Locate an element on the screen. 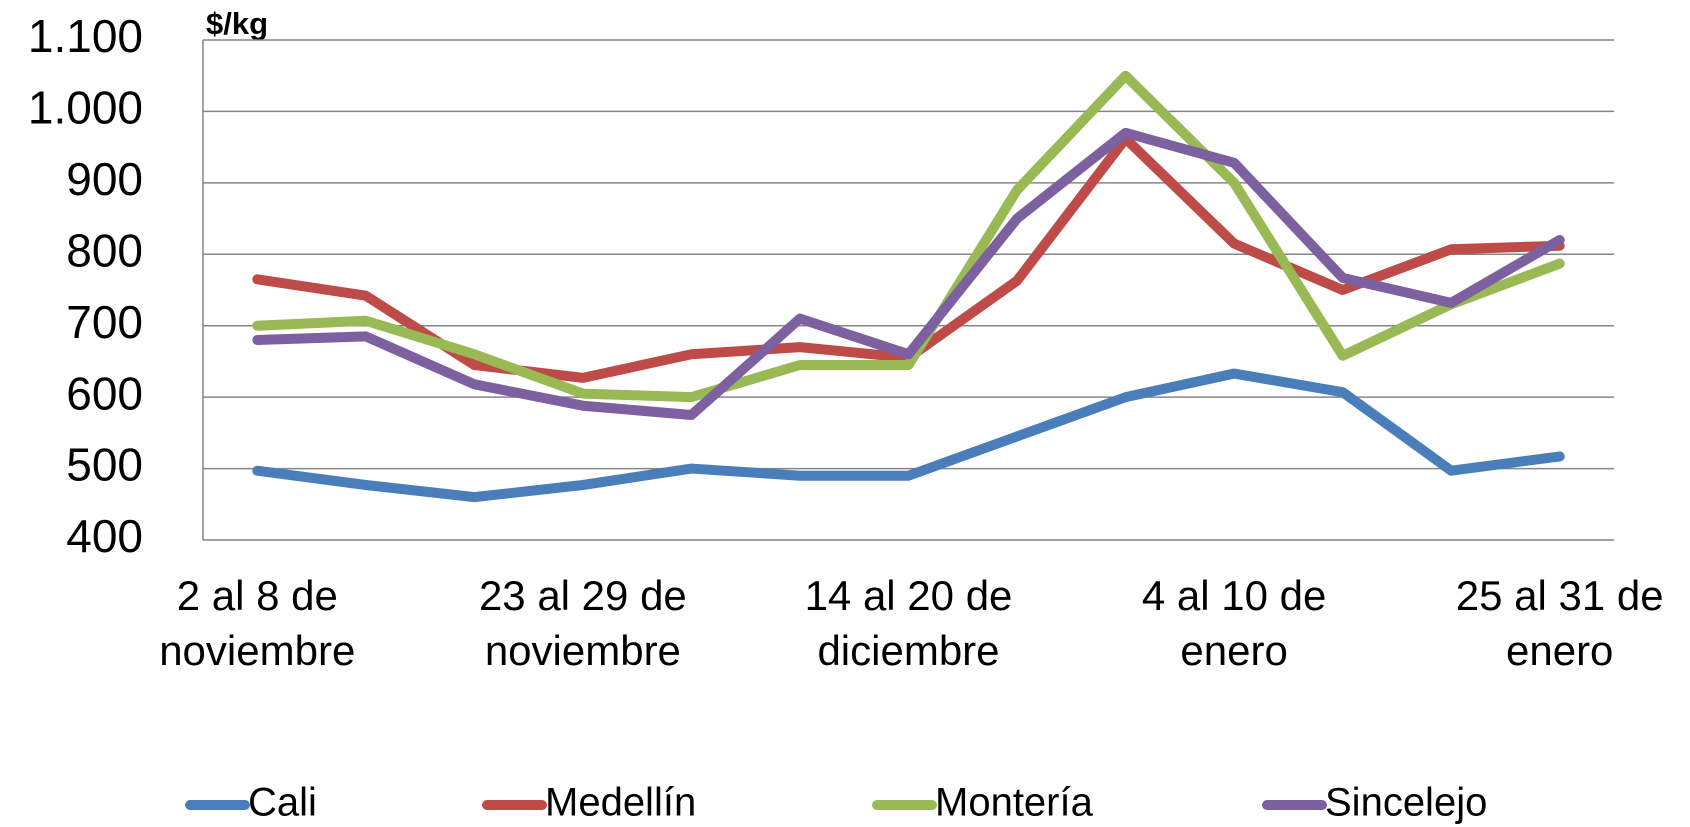 This screenshot has height=827, width=1690. x-tick-label: 2 al 8 de noviembre is located at coordinates (257, 623).